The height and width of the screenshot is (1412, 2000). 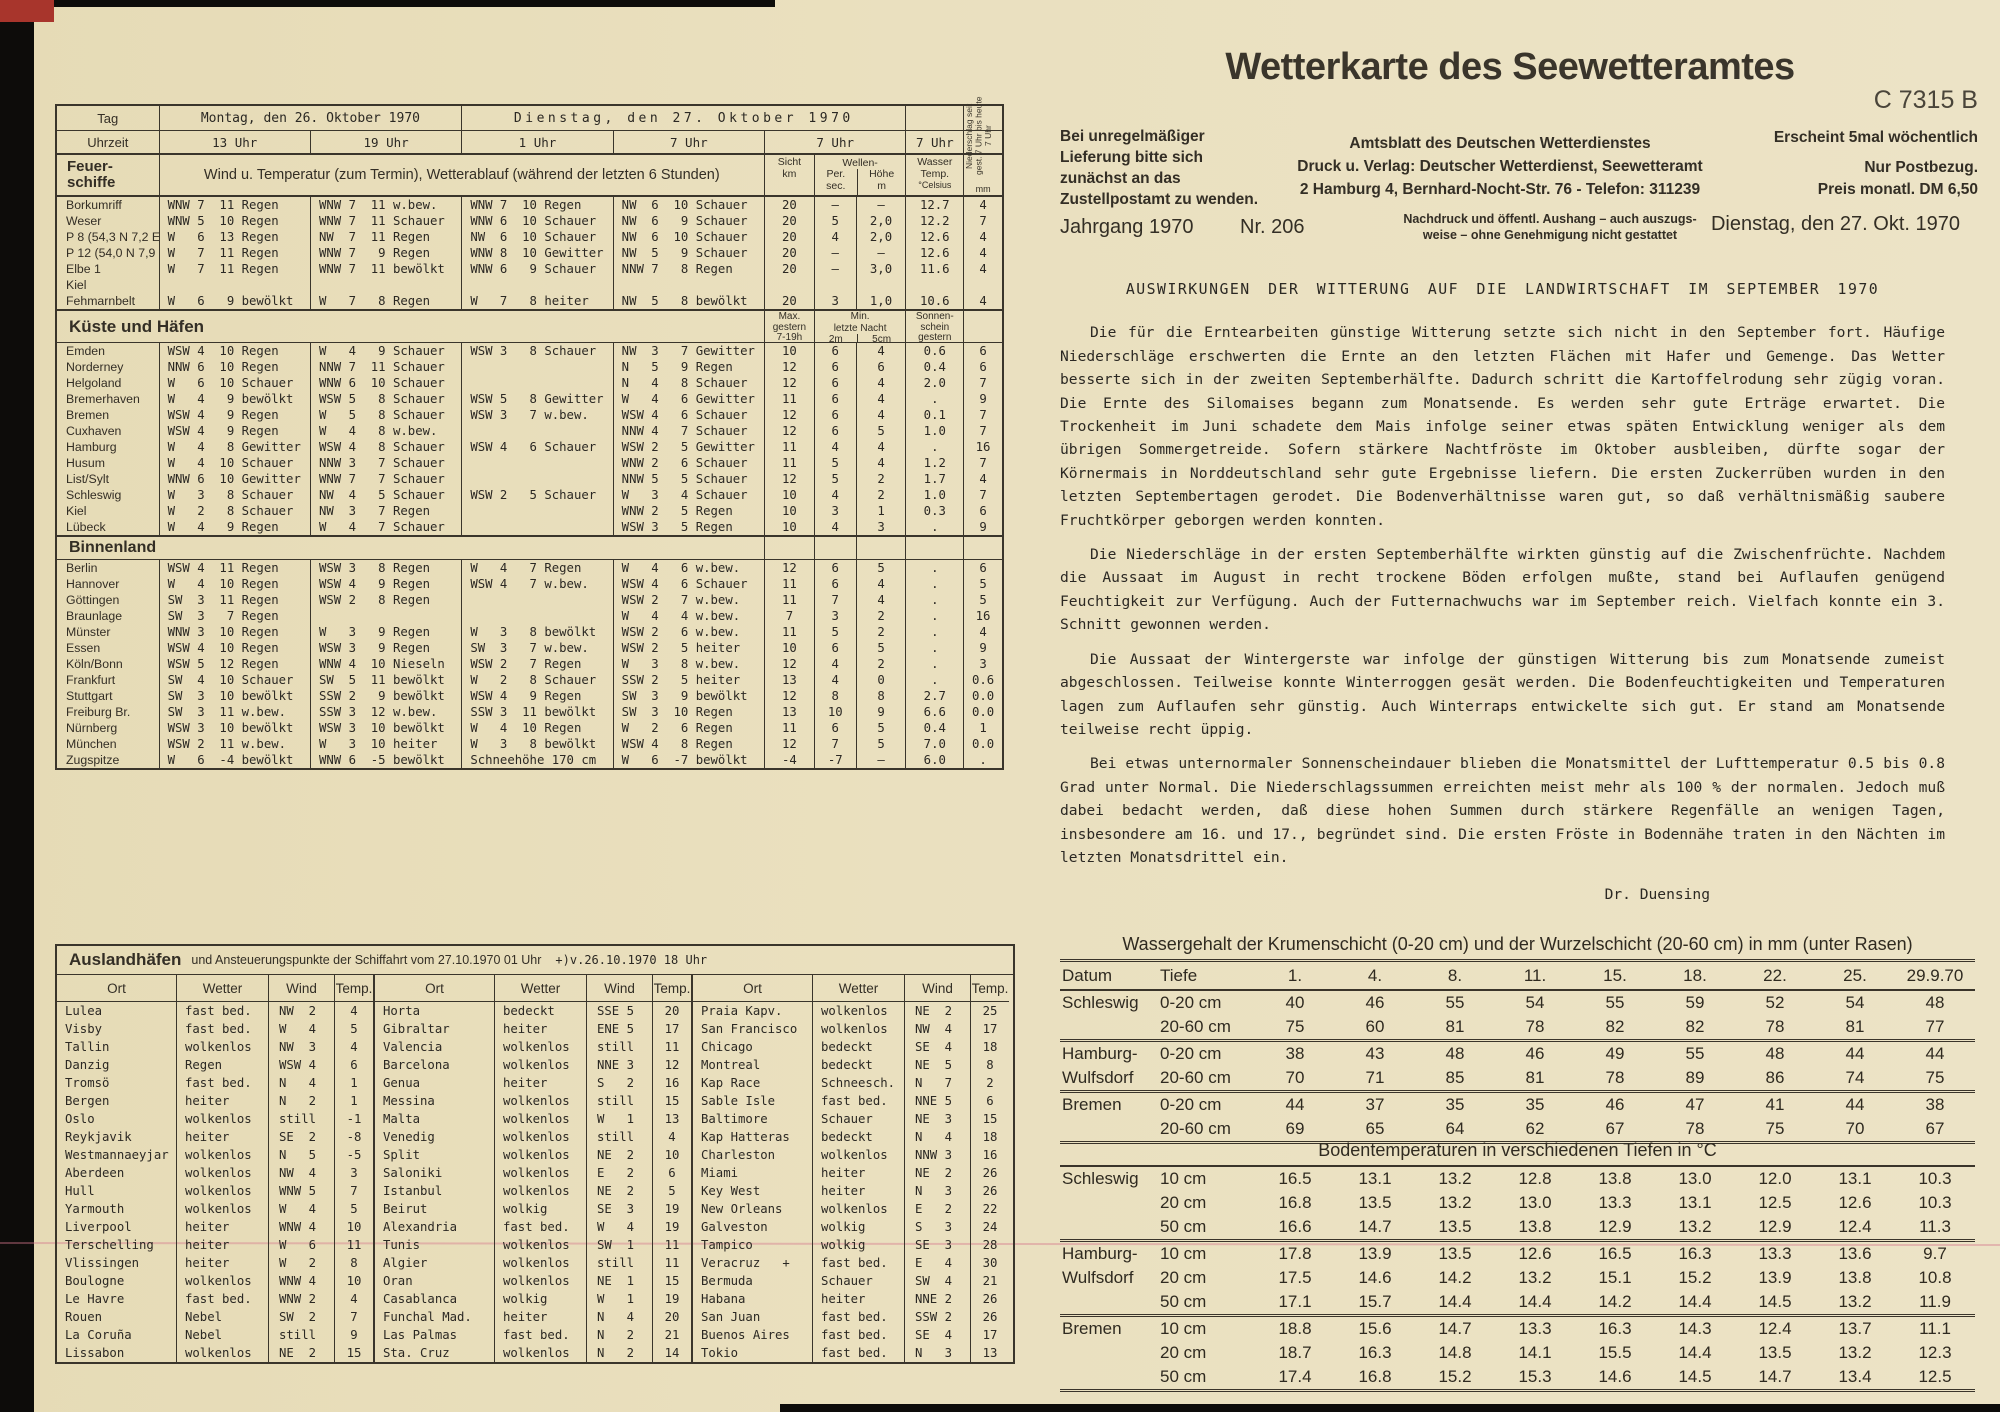 What do you see at coordinates (354, 1335) in the screenshot?
I see `port-temp: 9` at bounding box center [354, 1335].